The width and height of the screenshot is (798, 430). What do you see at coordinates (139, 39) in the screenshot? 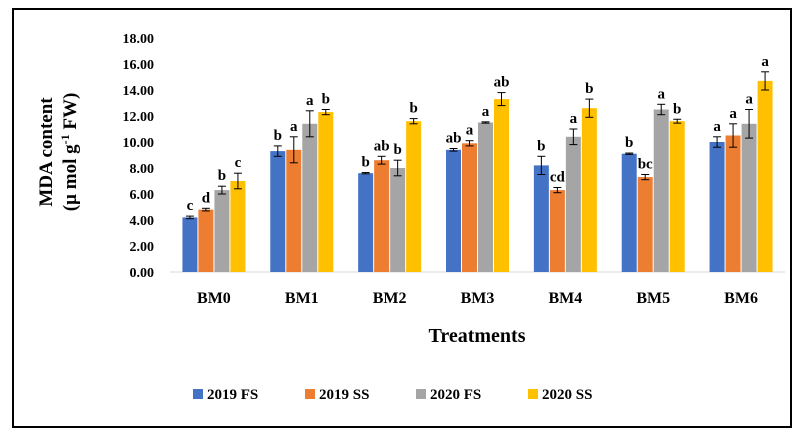
I see `y-tick-label: 18.00` at bounding box center [139, 39].